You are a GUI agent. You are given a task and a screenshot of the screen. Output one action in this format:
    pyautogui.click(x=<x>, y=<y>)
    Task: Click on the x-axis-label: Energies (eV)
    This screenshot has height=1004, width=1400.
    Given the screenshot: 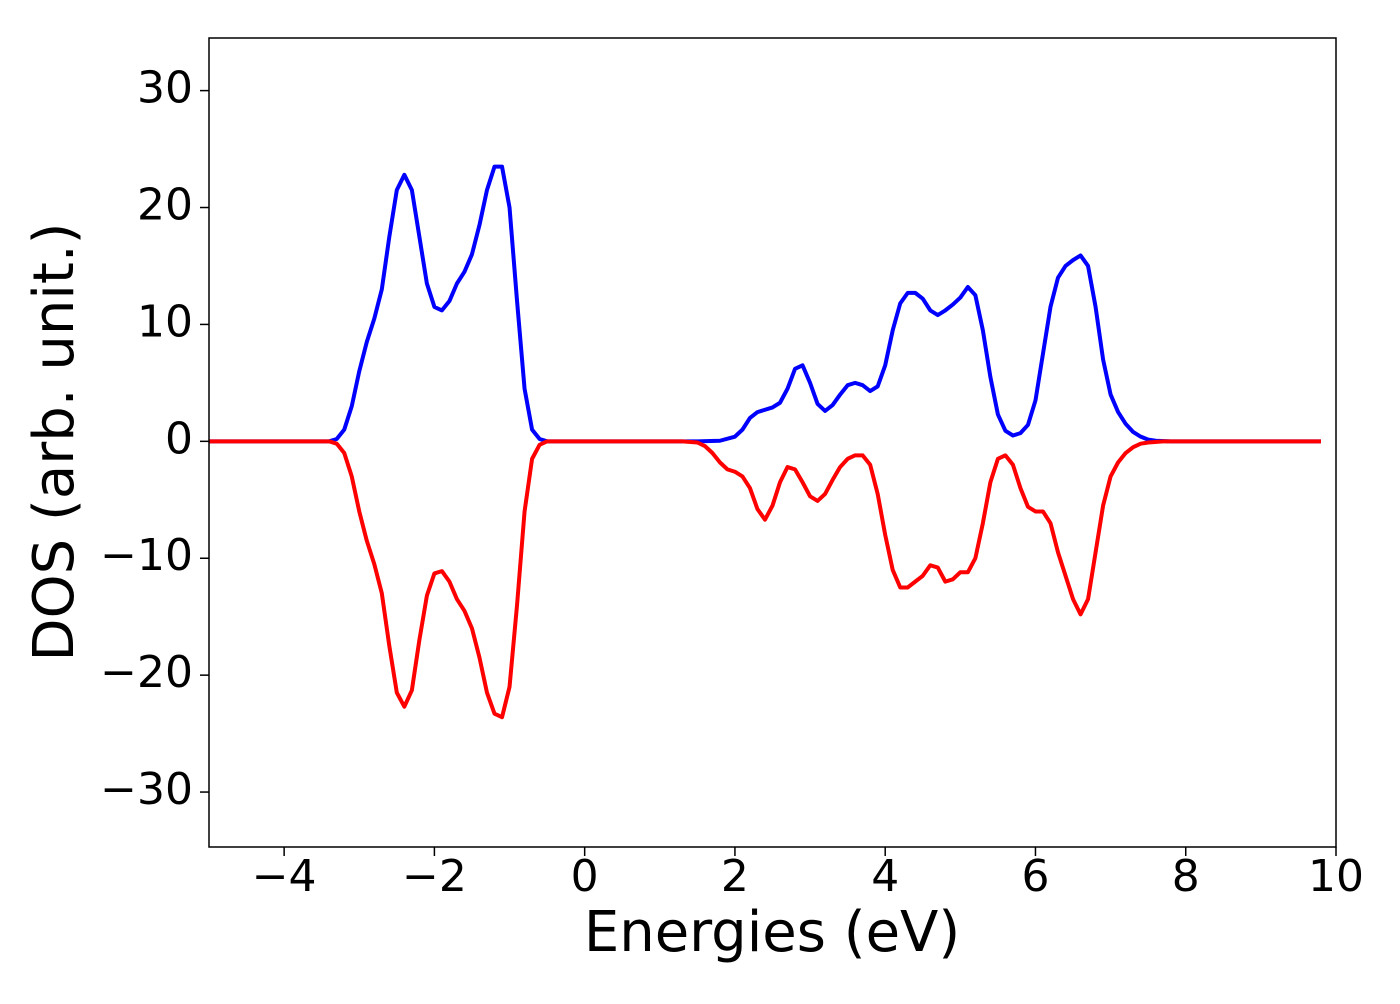 What is the action you would take?
    pyautogui.click(x=772, y=932)
    